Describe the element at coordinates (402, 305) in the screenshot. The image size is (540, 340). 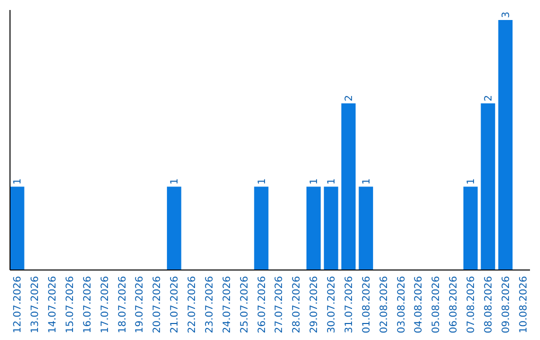
I see `x-tick-label: 03.08.2026` at that location.